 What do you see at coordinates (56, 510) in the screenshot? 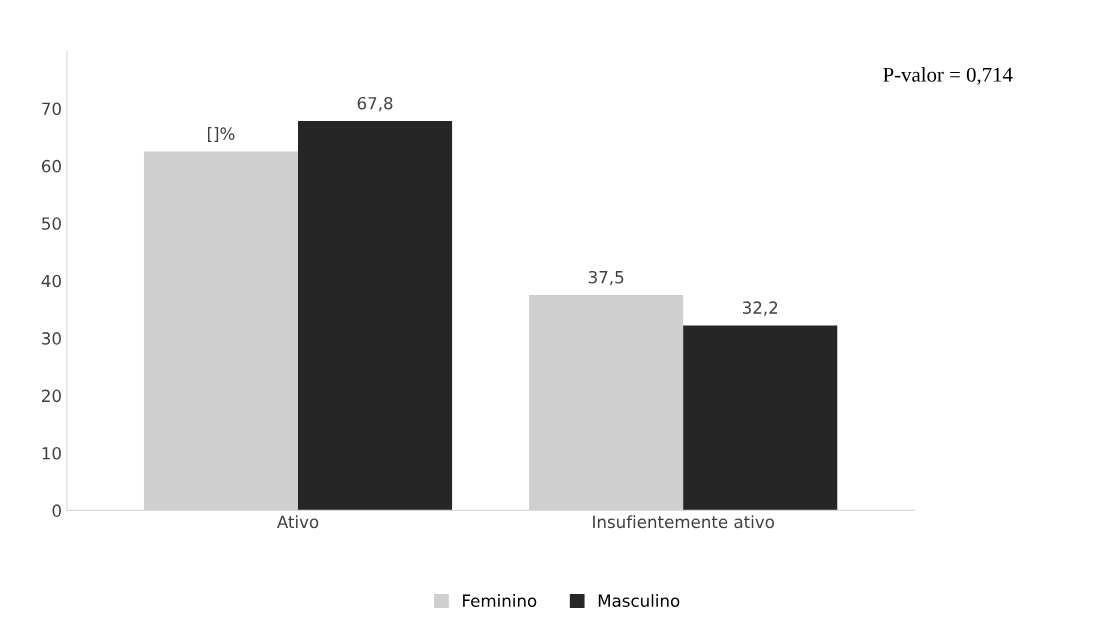
I see `y-tick-label: 0` at bounding box center [56, 510].